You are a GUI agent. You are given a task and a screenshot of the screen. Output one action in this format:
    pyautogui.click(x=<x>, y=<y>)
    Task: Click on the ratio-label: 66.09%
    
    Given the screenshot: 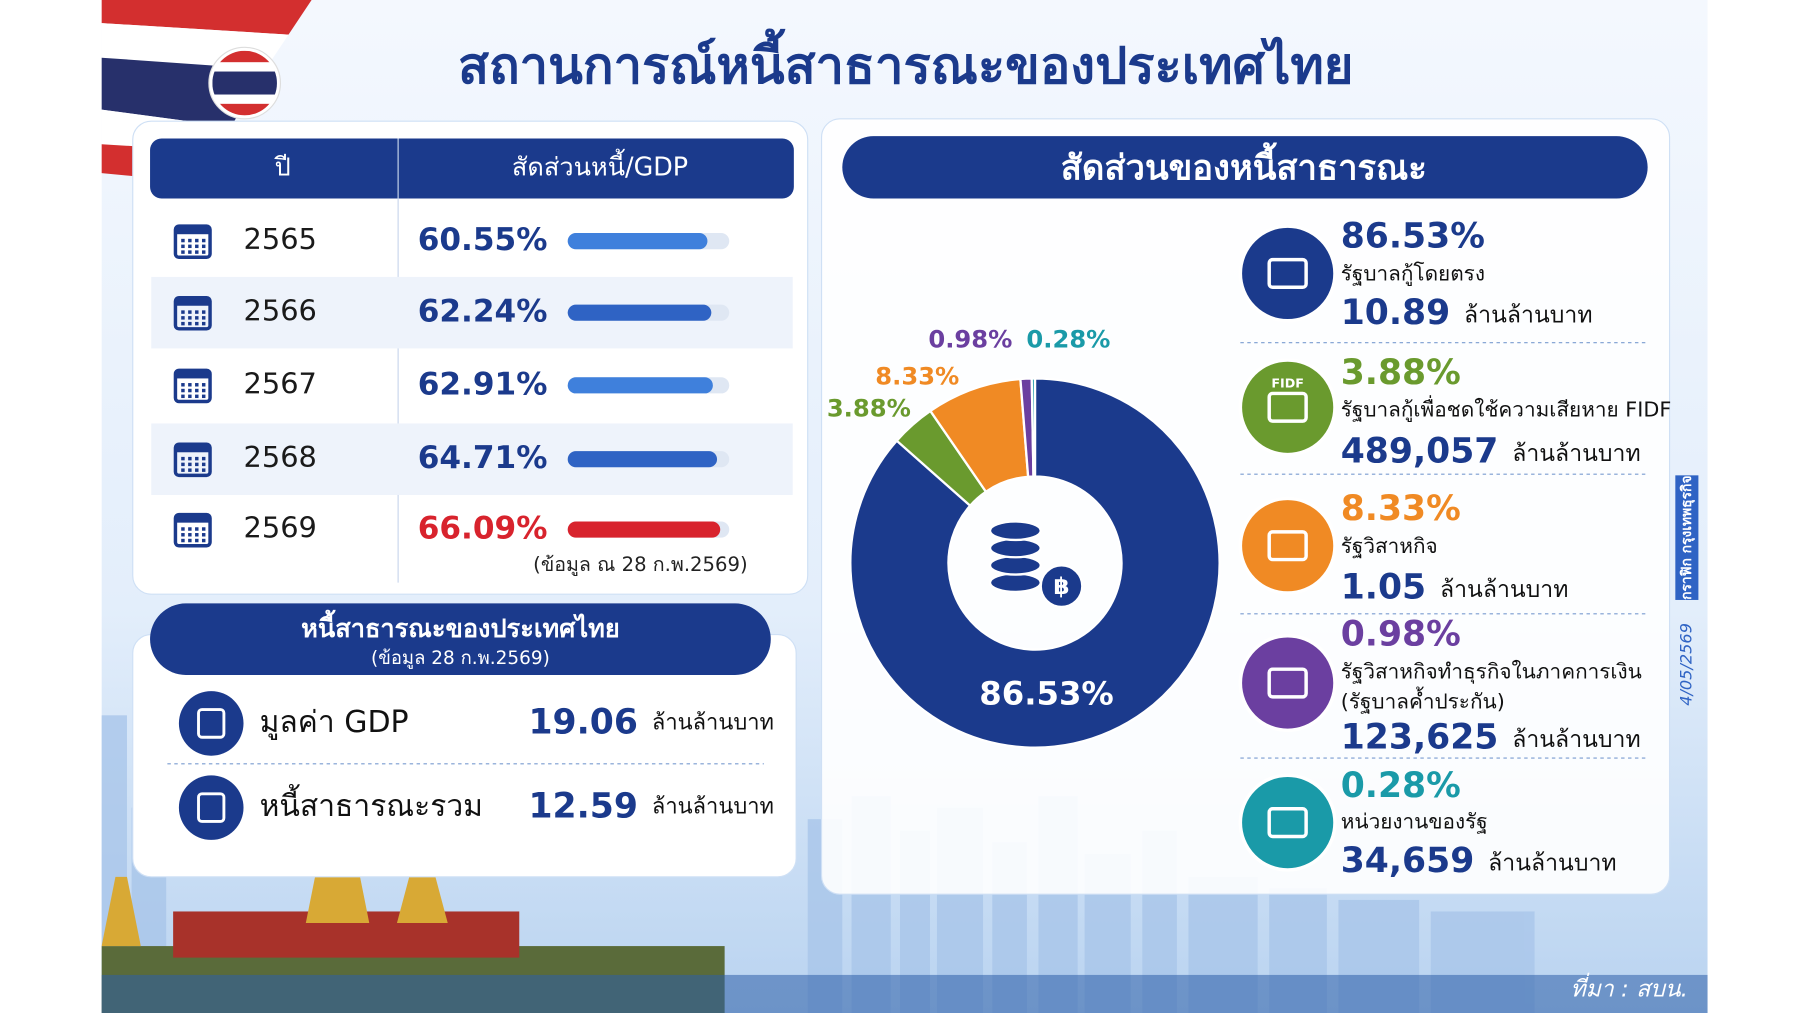 What is the action you would take?
    pyautogui.click(x=483, y=529)
    